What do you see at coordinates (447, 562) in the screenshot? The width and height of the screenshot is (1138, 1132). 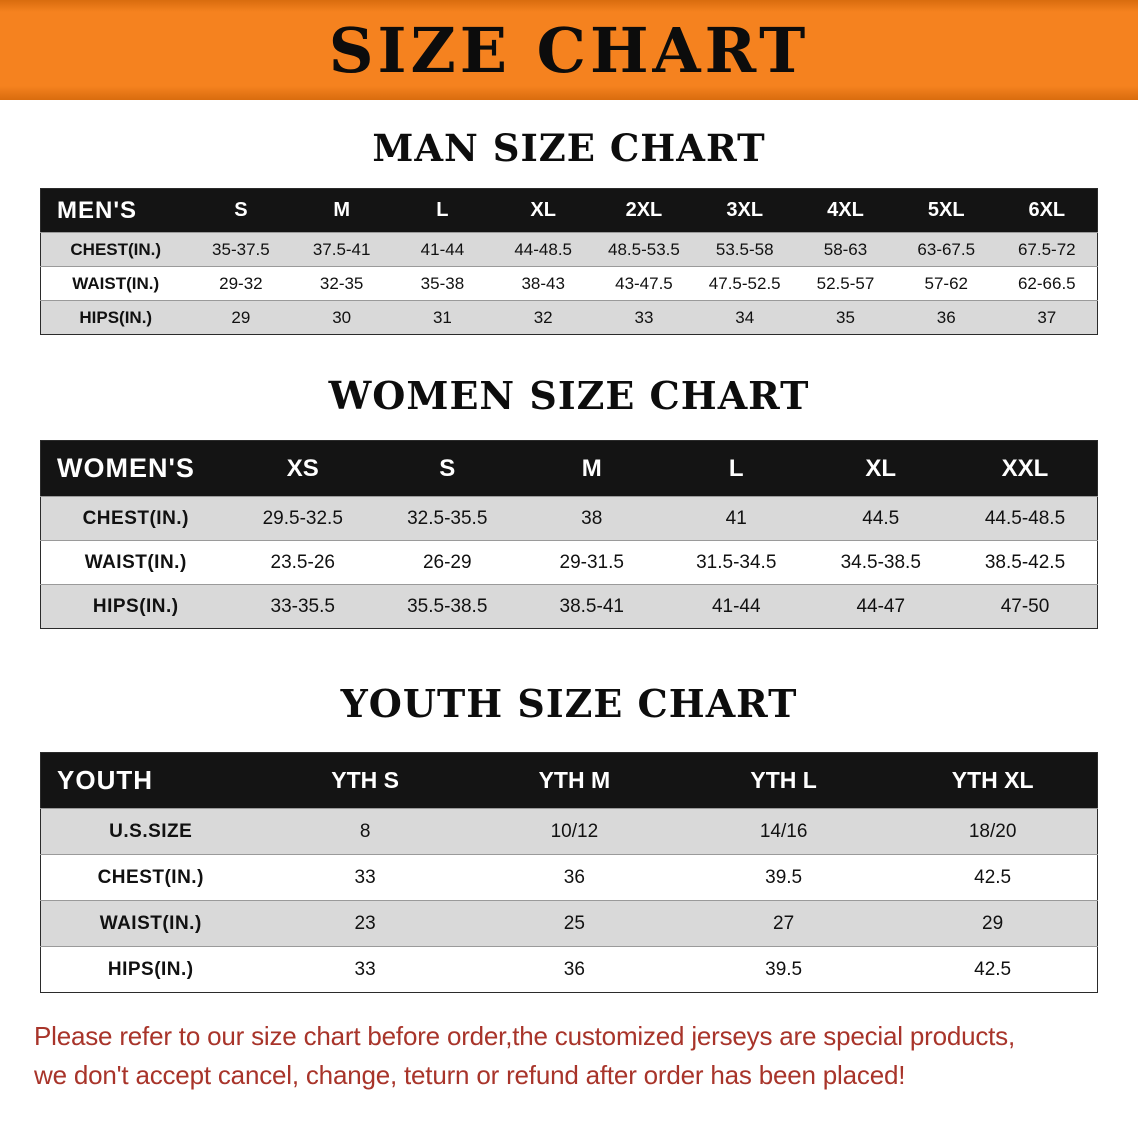 I see `measurement-value: 26-29` at bounding box center [447, 562].